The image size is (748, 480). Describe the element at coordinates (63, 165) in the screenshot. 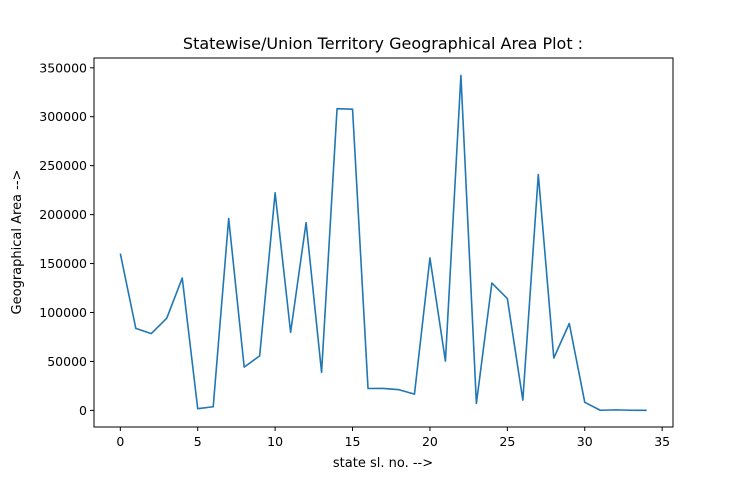

I see `y-tick-label-250000: 250000` at that location.